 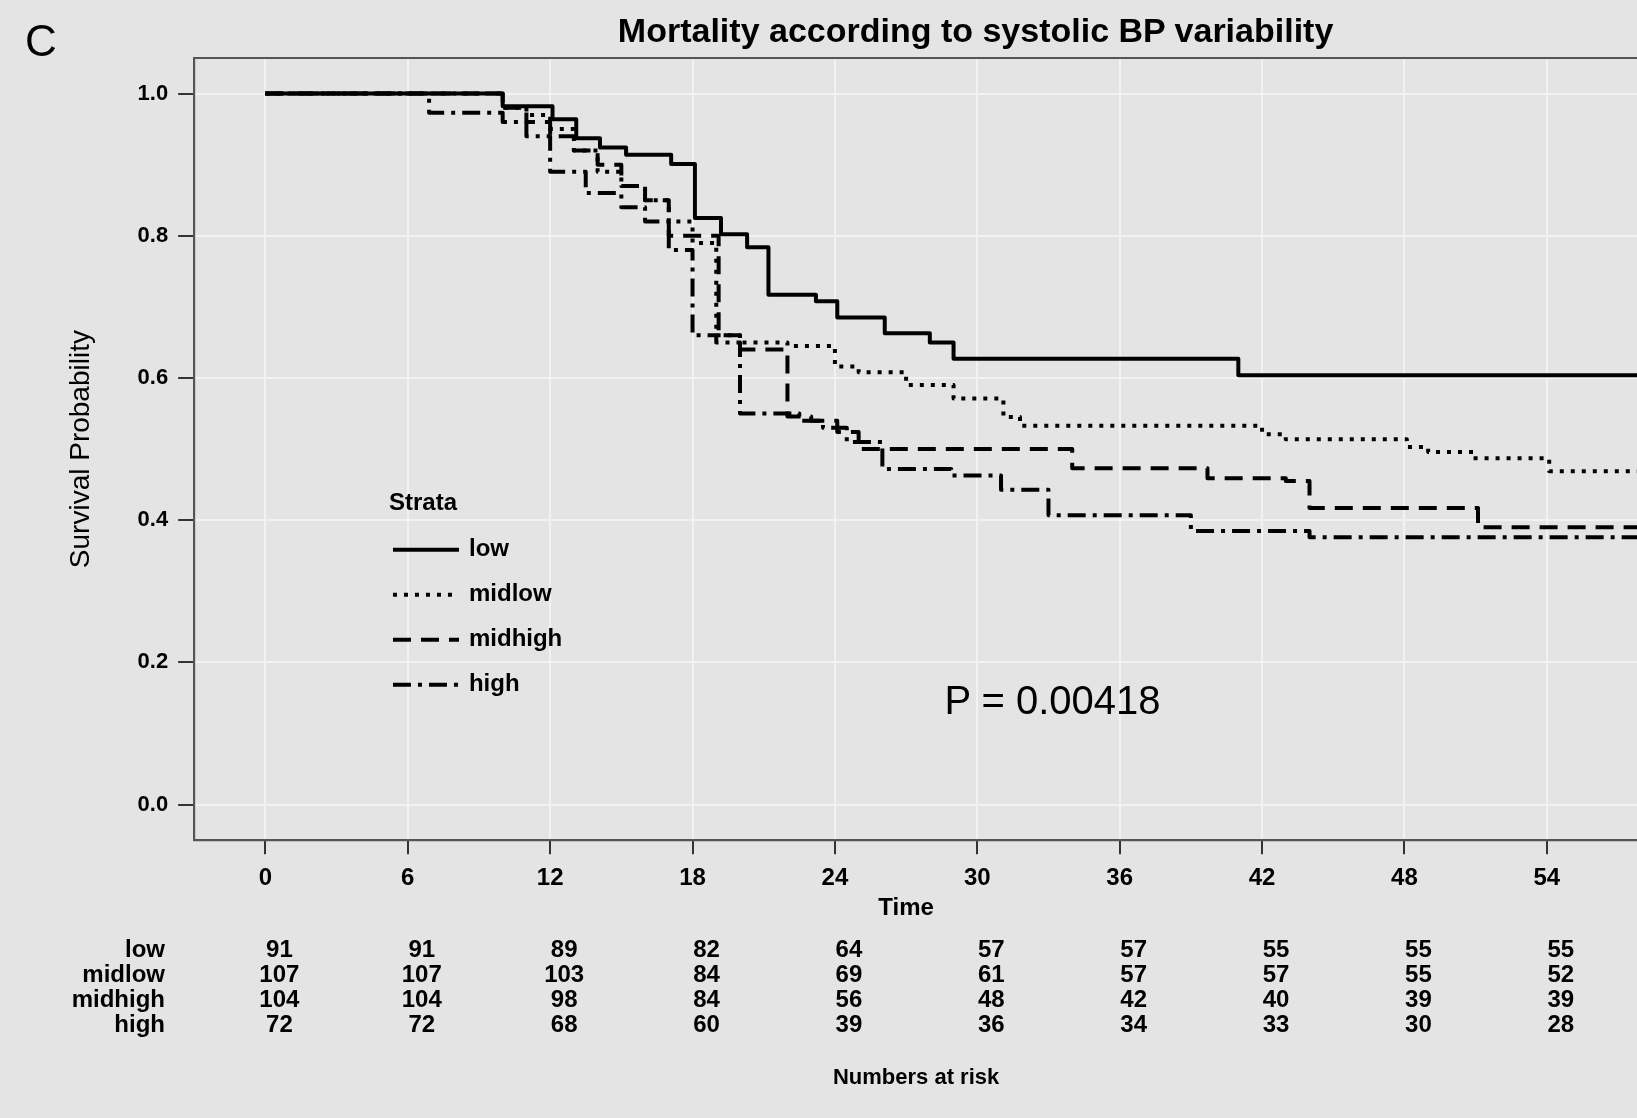 What do you see at coordinates (916, 1077) in the screenshot?
I see `text: Numbers at risk` at bounding box center [916, 1077].